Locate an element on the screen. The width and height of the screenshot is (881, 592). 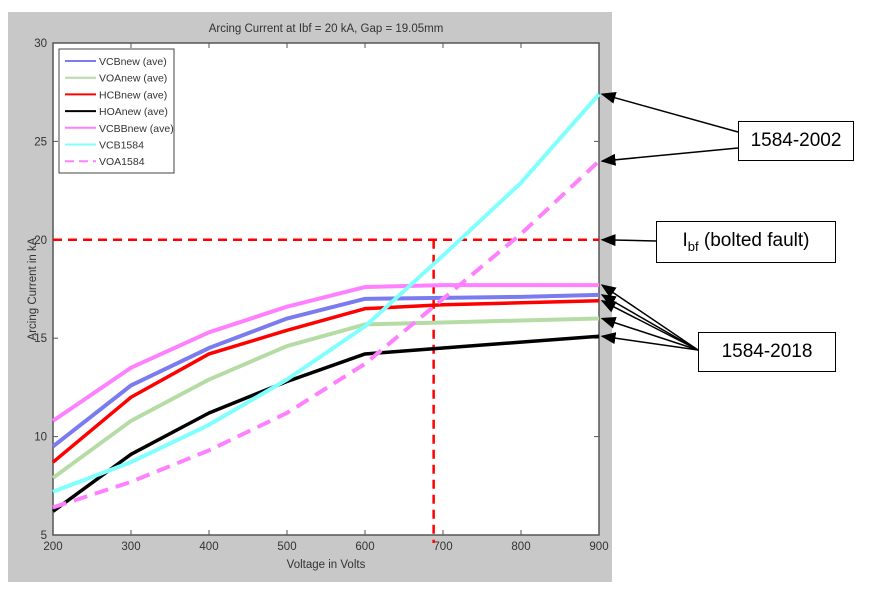
legend-entry: VCB1584 is located at coordinates (121, 146).